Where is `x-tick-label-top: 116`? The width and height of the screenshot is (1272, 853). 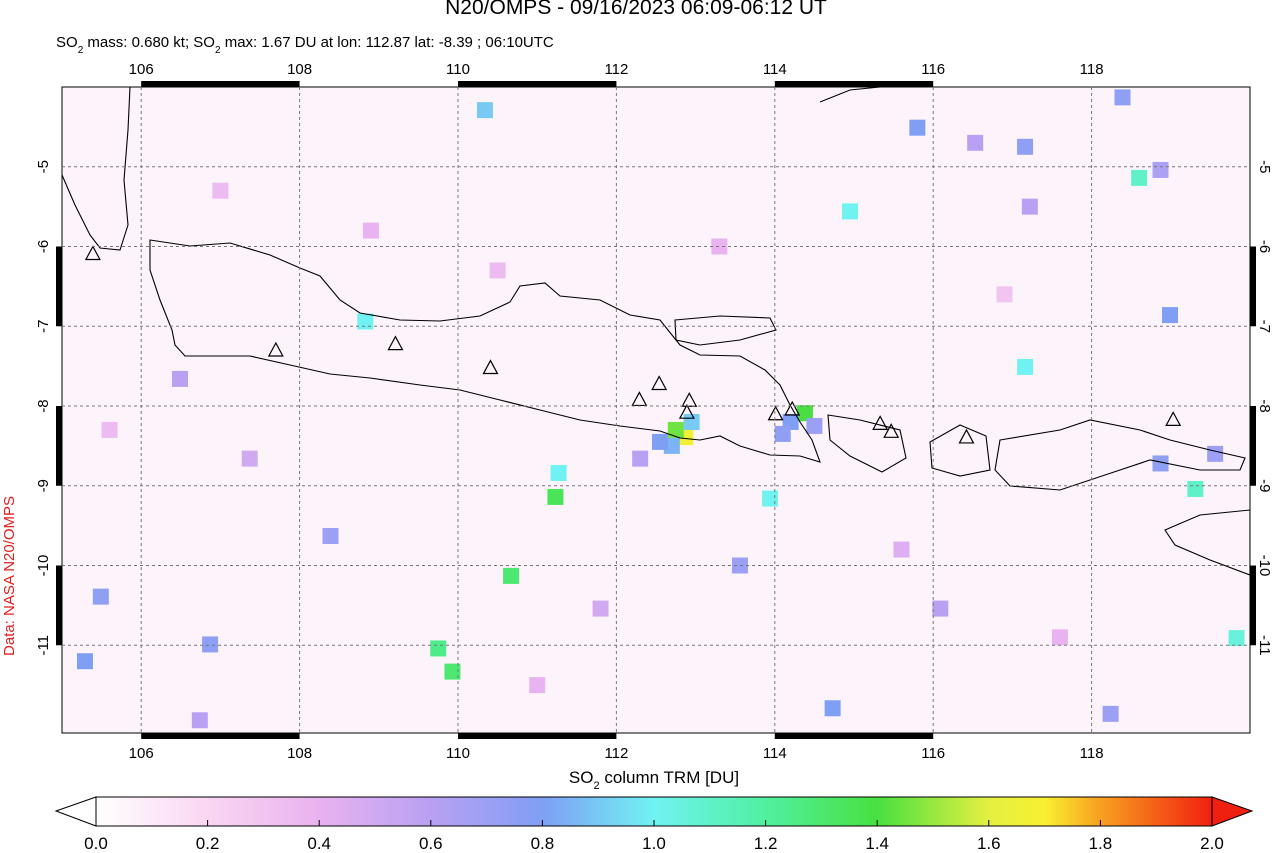
x-tick-label-top: 116 is located at coordinates (933, 69).